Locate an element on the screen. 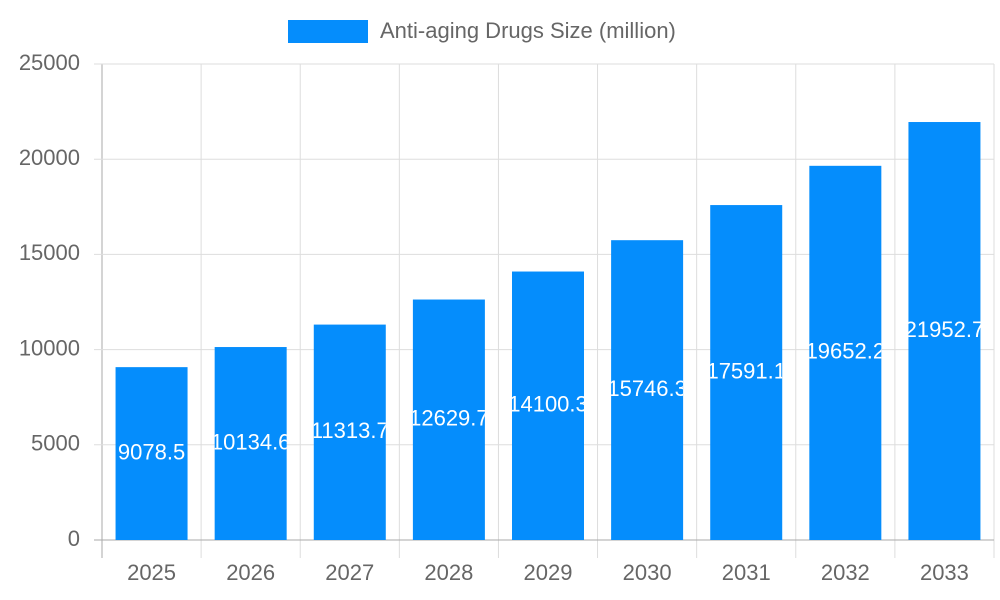 The width and height of the screenshot is (1000, 600). y-tick-label: 10000 is located at coordinates (49, 347).